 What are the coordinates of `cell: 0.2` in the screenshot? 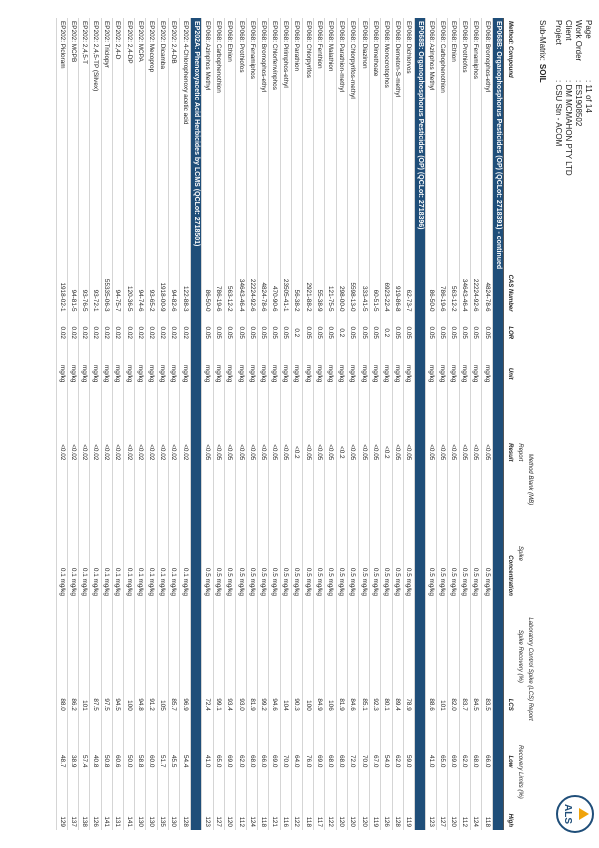 It's located at (342, 332).